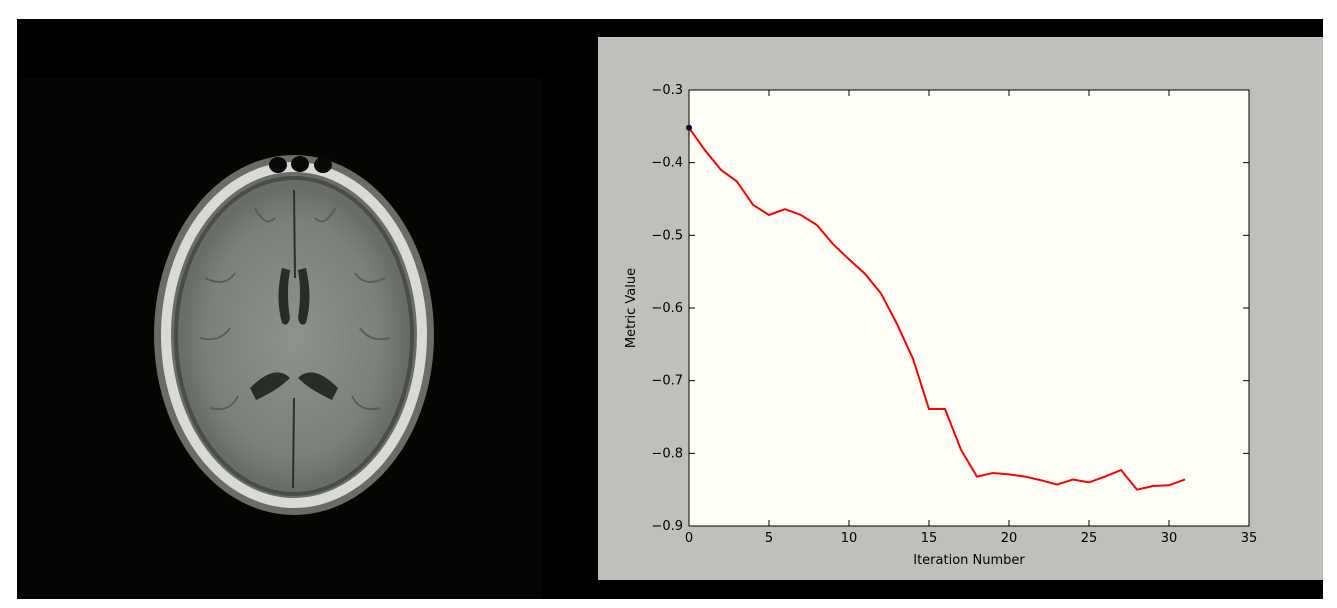 Image resolution: width=1337 pixels, height=608 pixels. Describe the element at coordinates (769, 538) in the screenshot. I see `x-tick-label: 5` at that location.